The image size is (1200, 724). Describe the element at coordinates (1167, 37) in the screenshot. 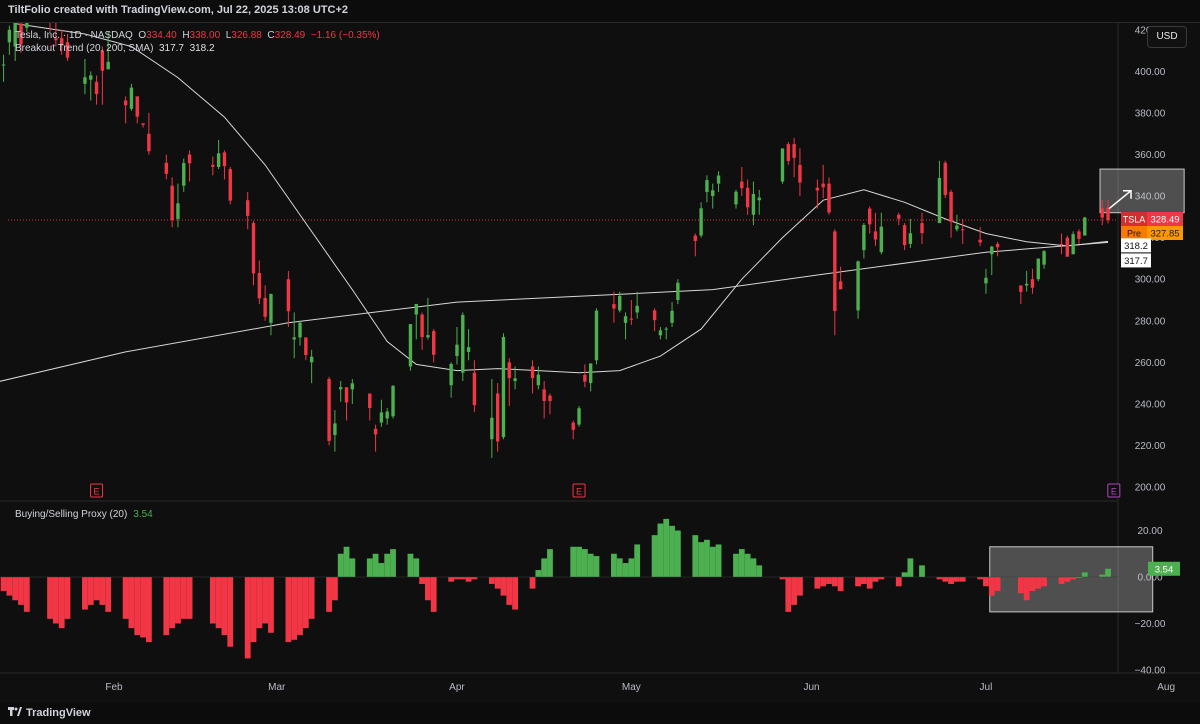

I see `currency-button: USD` at that location.